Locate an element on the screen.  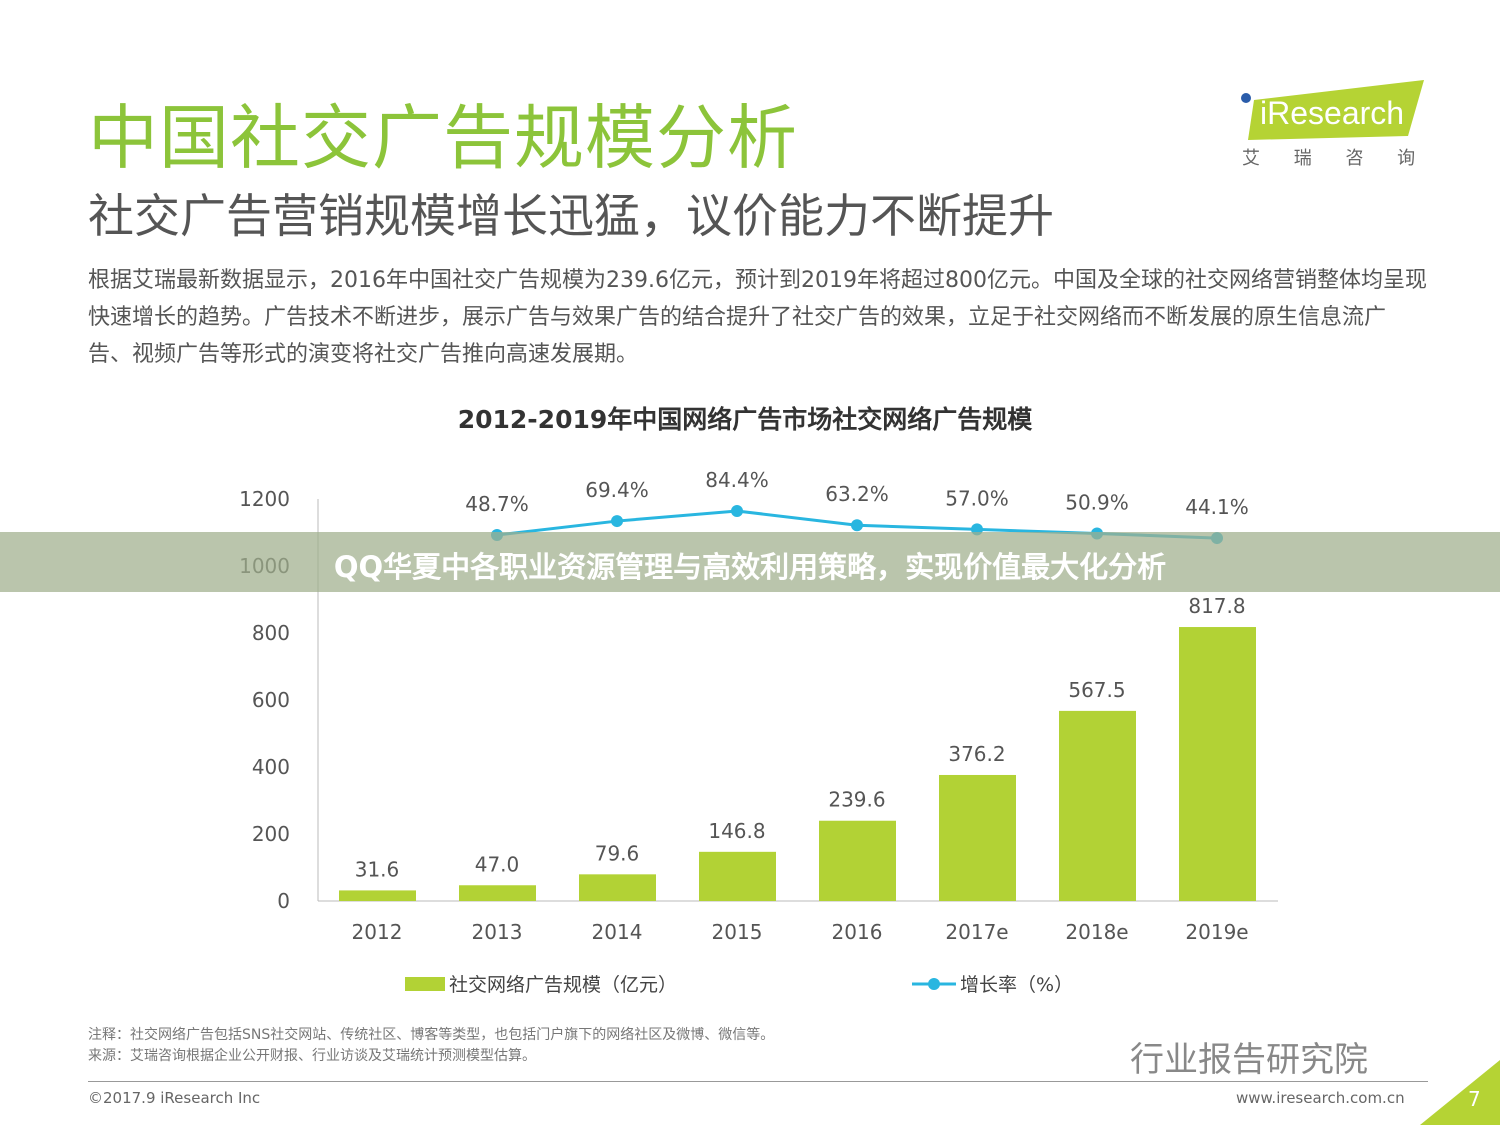
iresearch-logo: iResearch 艾 瑞 咨 询 is located at coordinates (1331, 123).